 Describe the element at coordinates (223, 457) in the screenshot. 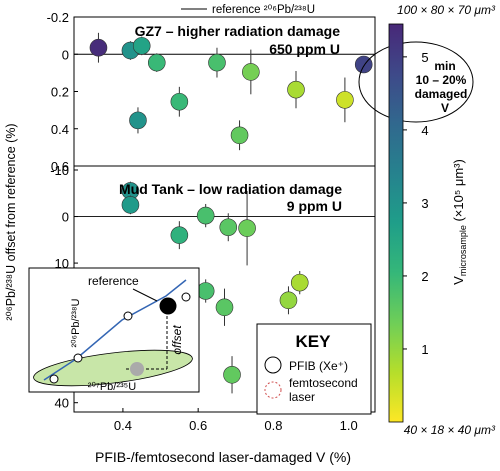

I see `x-axis-label: PFIB-/femtosecond laser-damaged V (%)` at that location.